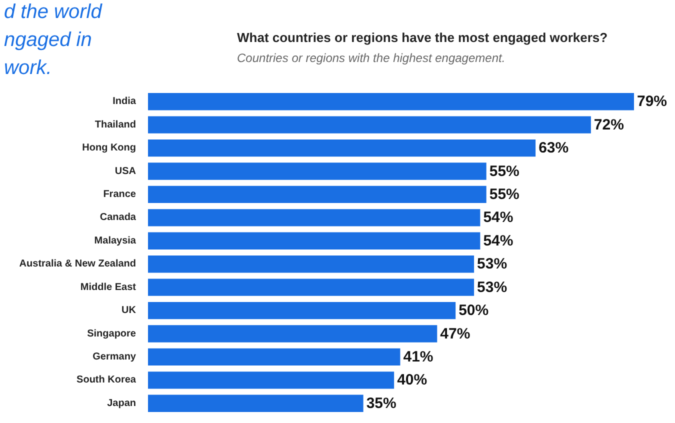 The width and height of the screenshot is (675, 423). I want to click on y-tick-label: Japan, so click(121, 403).